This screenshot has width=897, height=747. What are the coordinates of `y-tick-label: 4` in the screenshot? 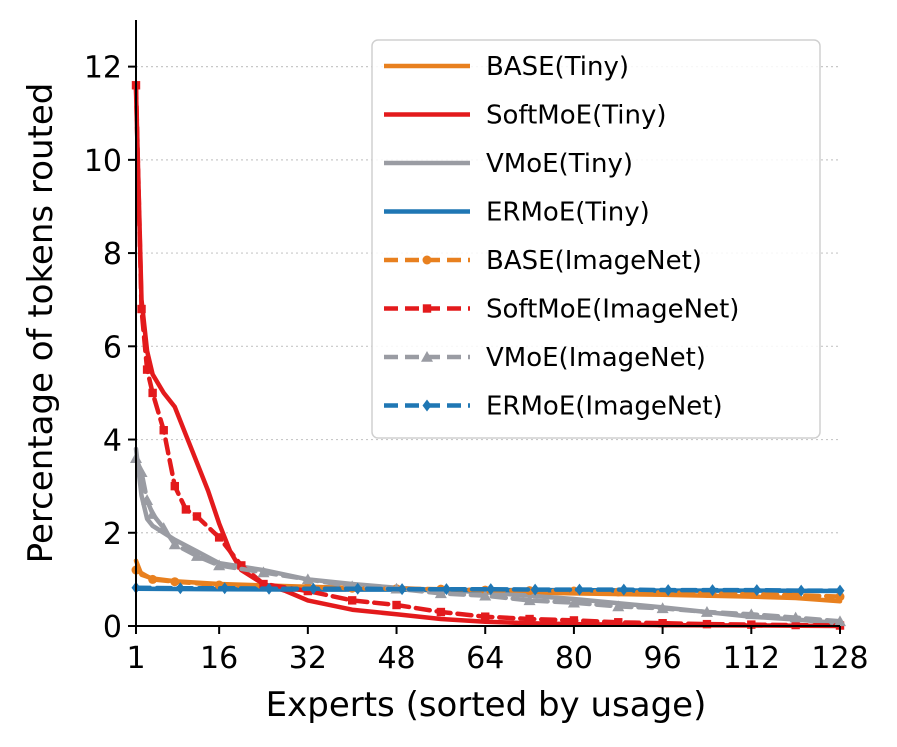 It's located at (112, 441).